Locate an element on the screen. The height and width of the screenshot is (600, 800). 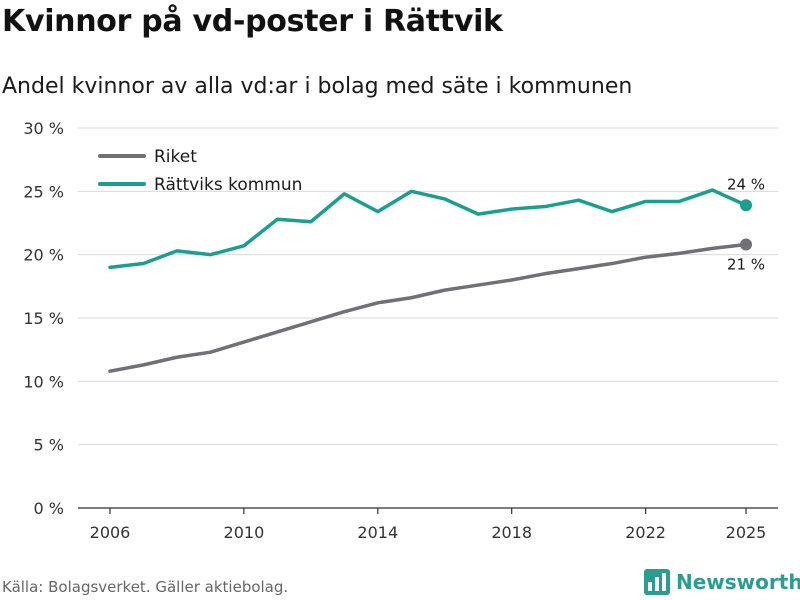
x-tick-label: 2006 is located at coordinates (110, 532).